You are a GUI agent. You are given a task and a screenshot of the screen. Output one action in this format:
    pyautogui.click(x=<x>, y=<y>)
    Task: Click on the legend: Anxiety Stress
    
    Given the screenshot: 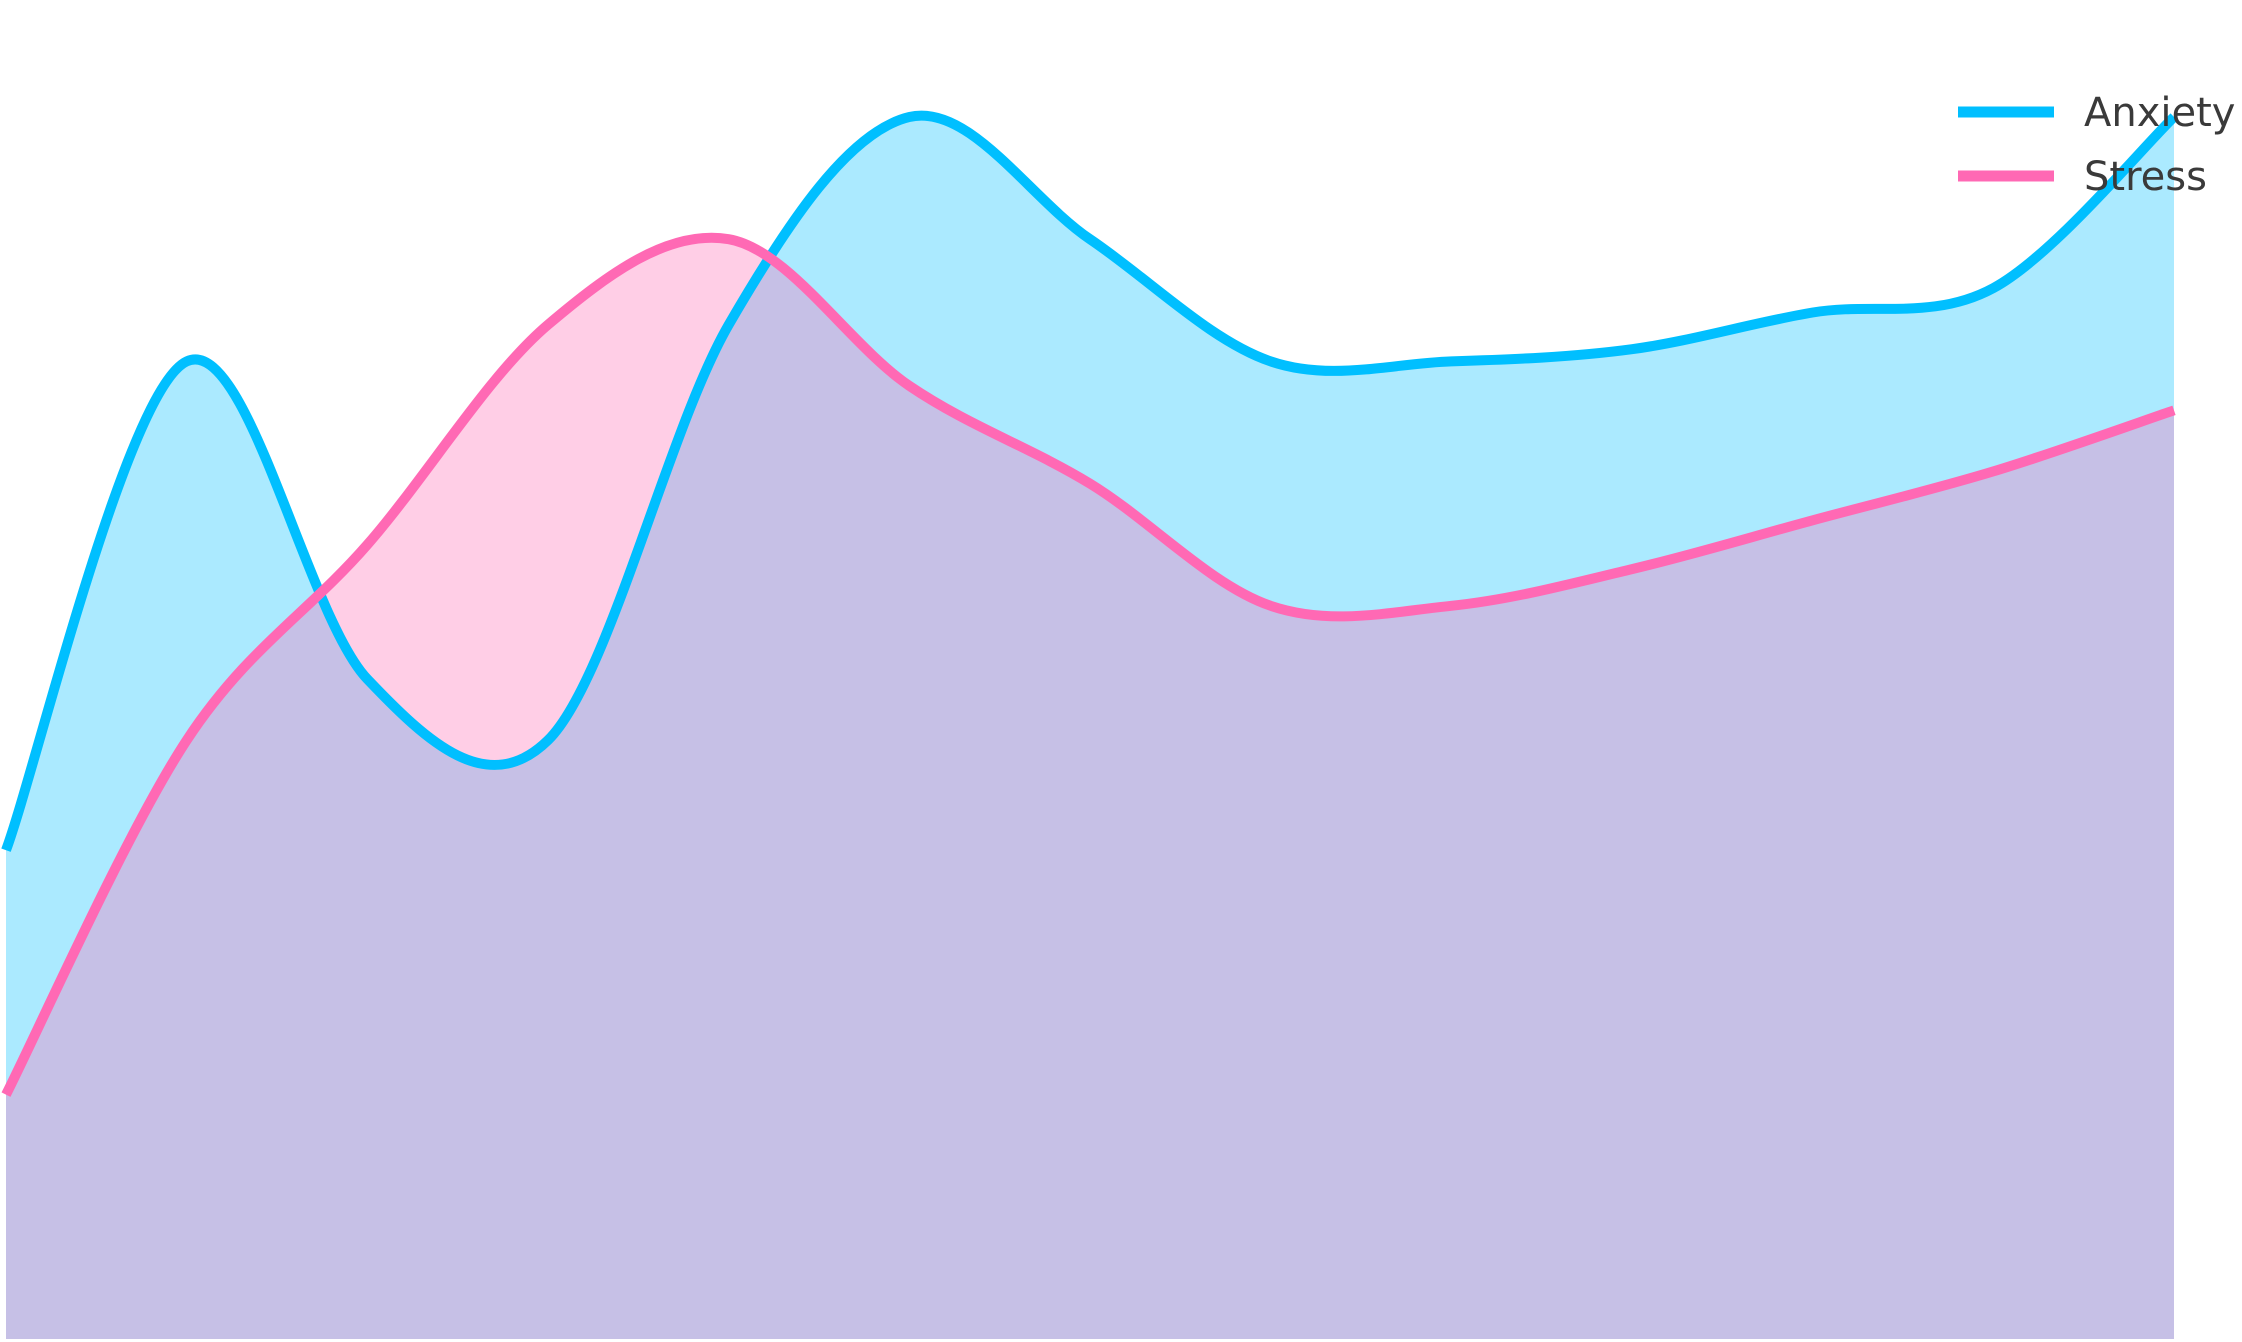 What is the action you would take?
    pyautogui.click(x=2096, y=145)
    